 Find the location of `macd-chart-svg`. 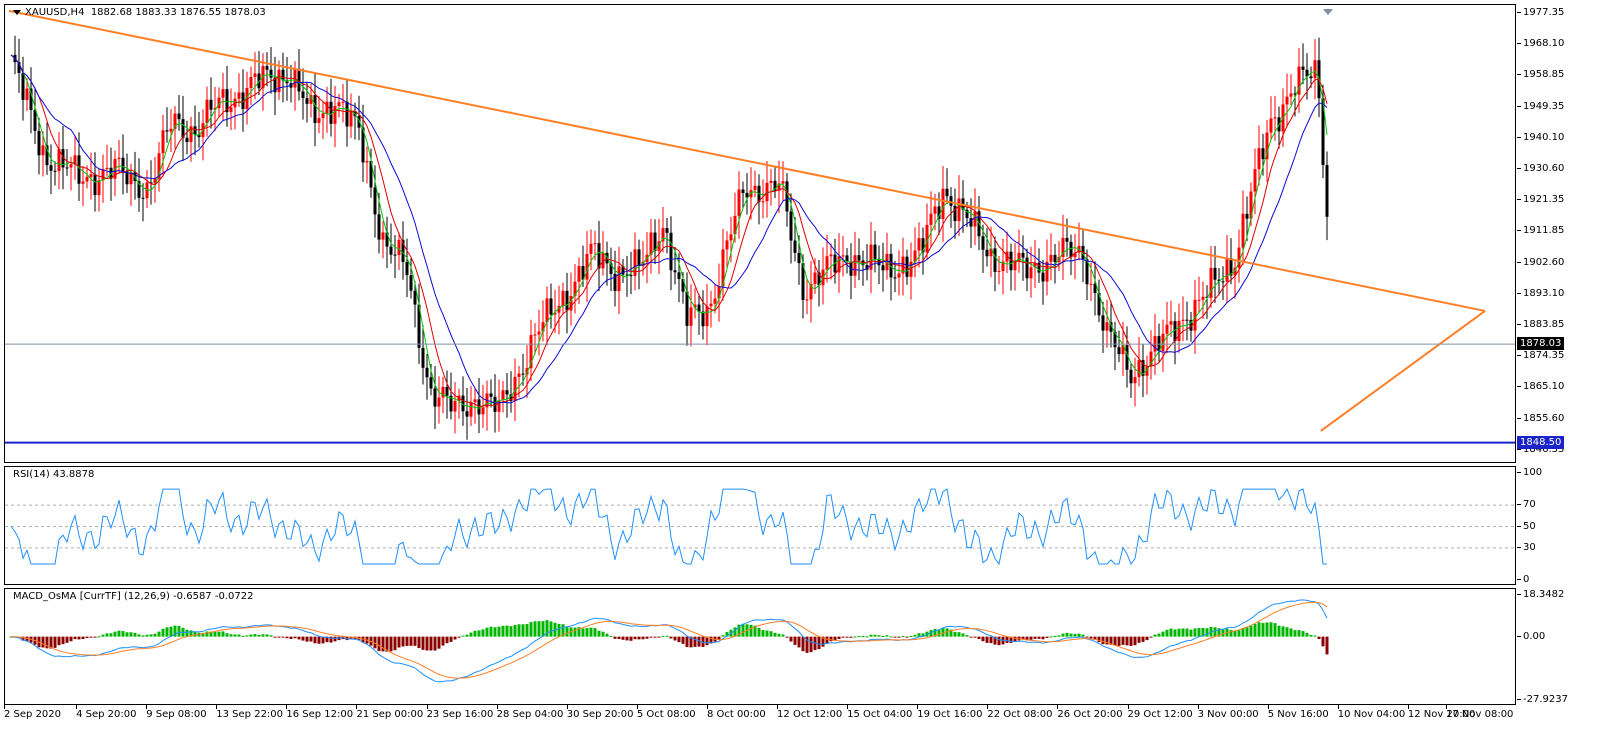

macd-chart-svg is located at coordinates (669, 641).